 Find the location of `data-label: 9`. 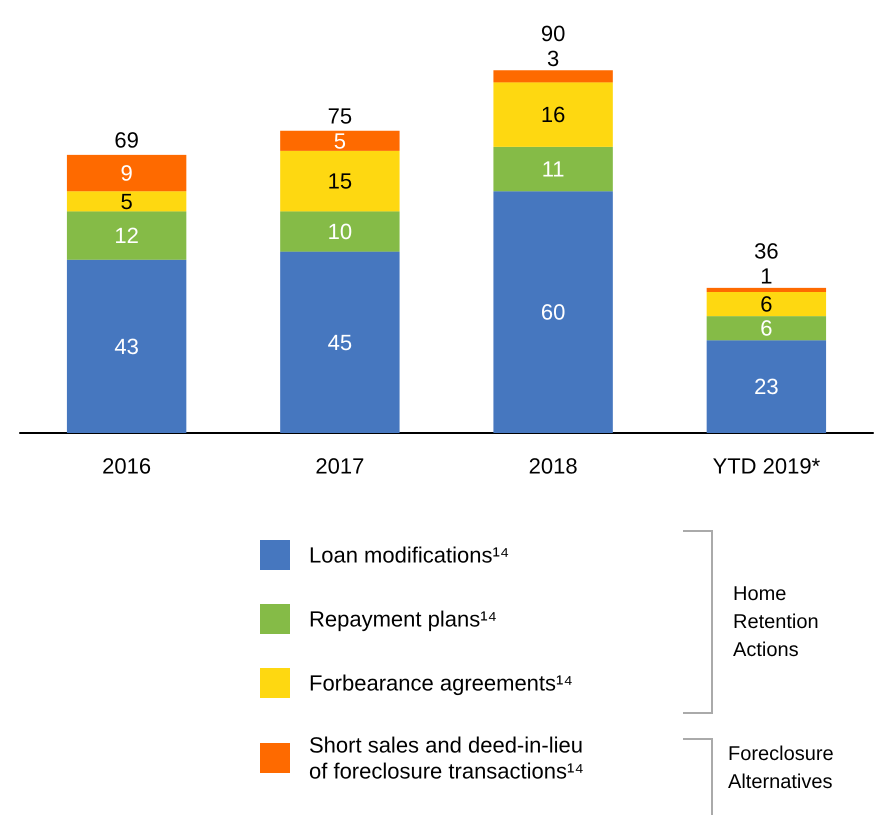

data-label: 9 is located at coordinates (126, 173).